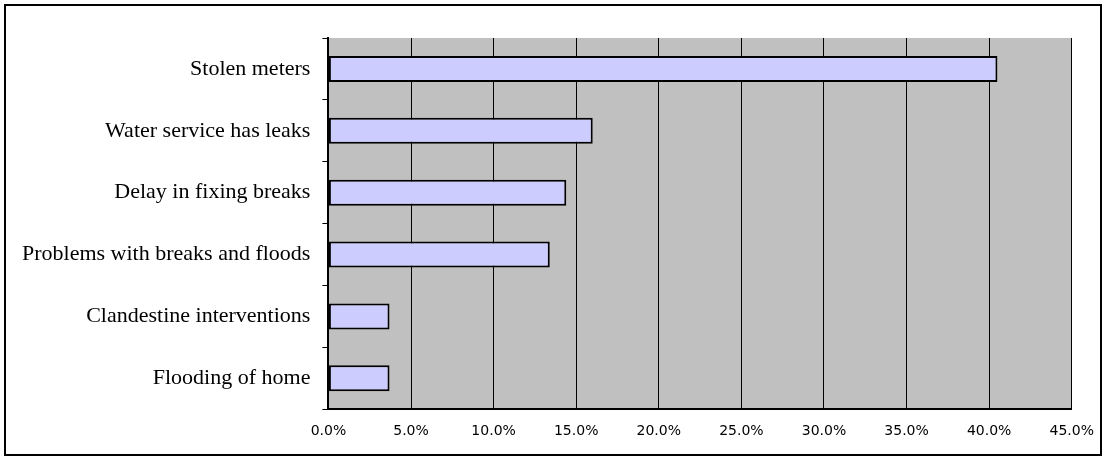  I want to click on y-tick-label: Delay in fixing breaks, so click(212, 191).